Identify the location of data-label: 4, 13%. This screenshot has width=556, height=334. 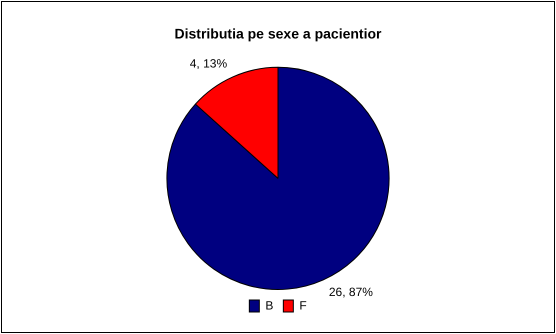
(209, 63).